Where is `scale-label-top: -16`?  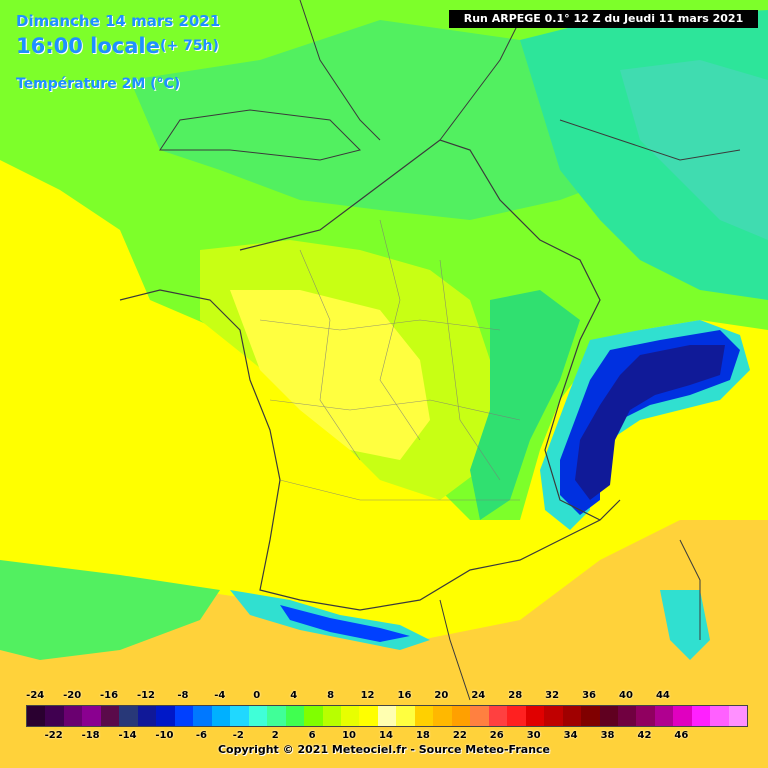 scale-label-top: -16 is located at coordinates (109, 695).